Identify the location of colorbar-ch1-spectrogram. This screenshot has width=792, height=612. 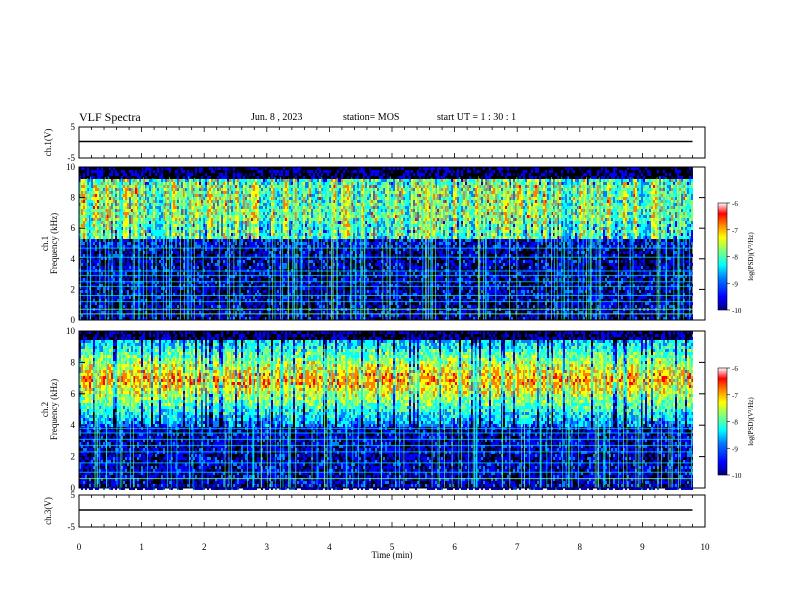
(722, 256).